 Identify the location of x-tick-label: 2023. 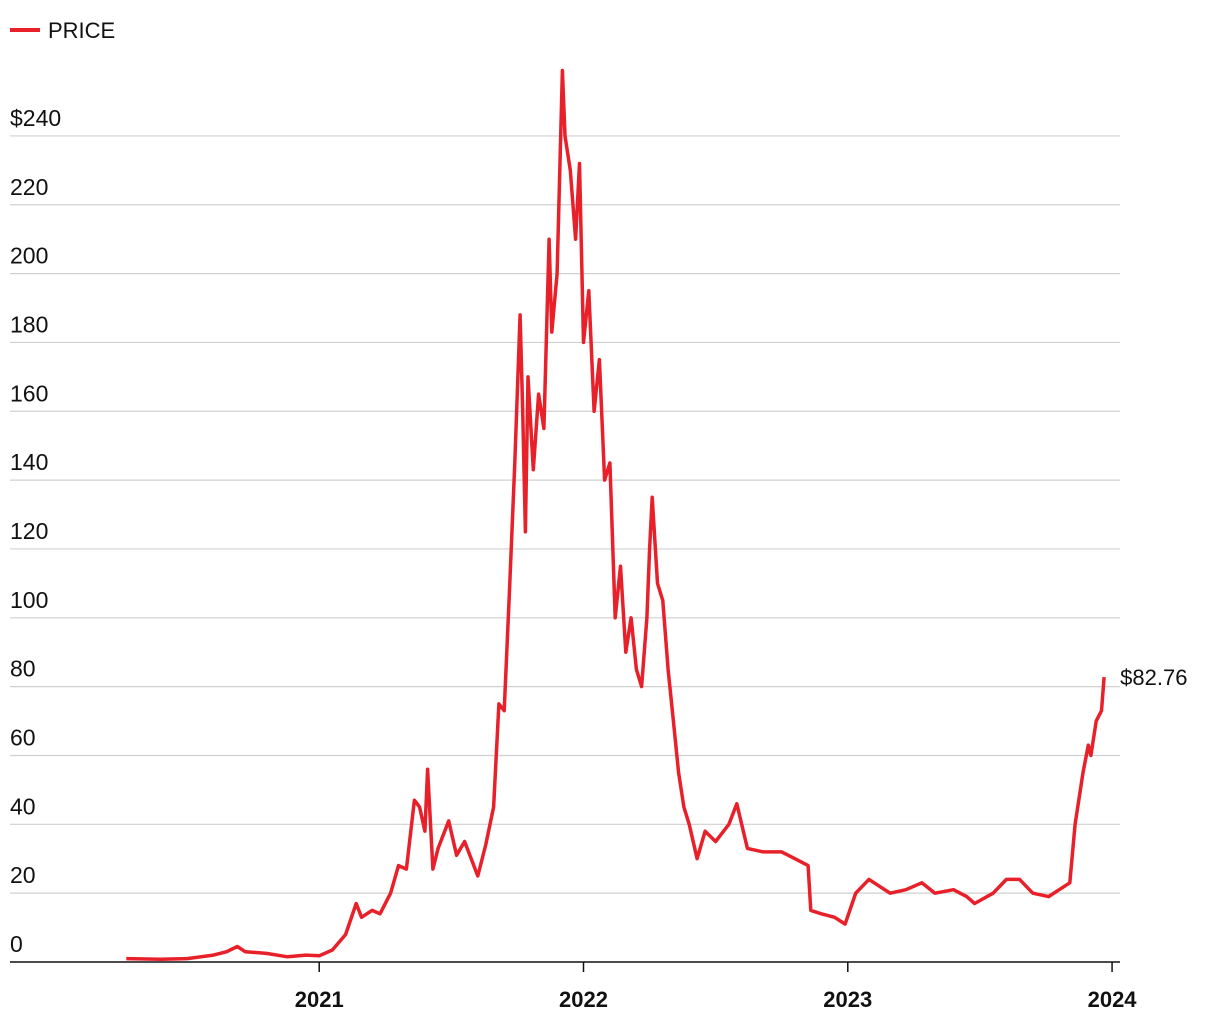
(847, 999).